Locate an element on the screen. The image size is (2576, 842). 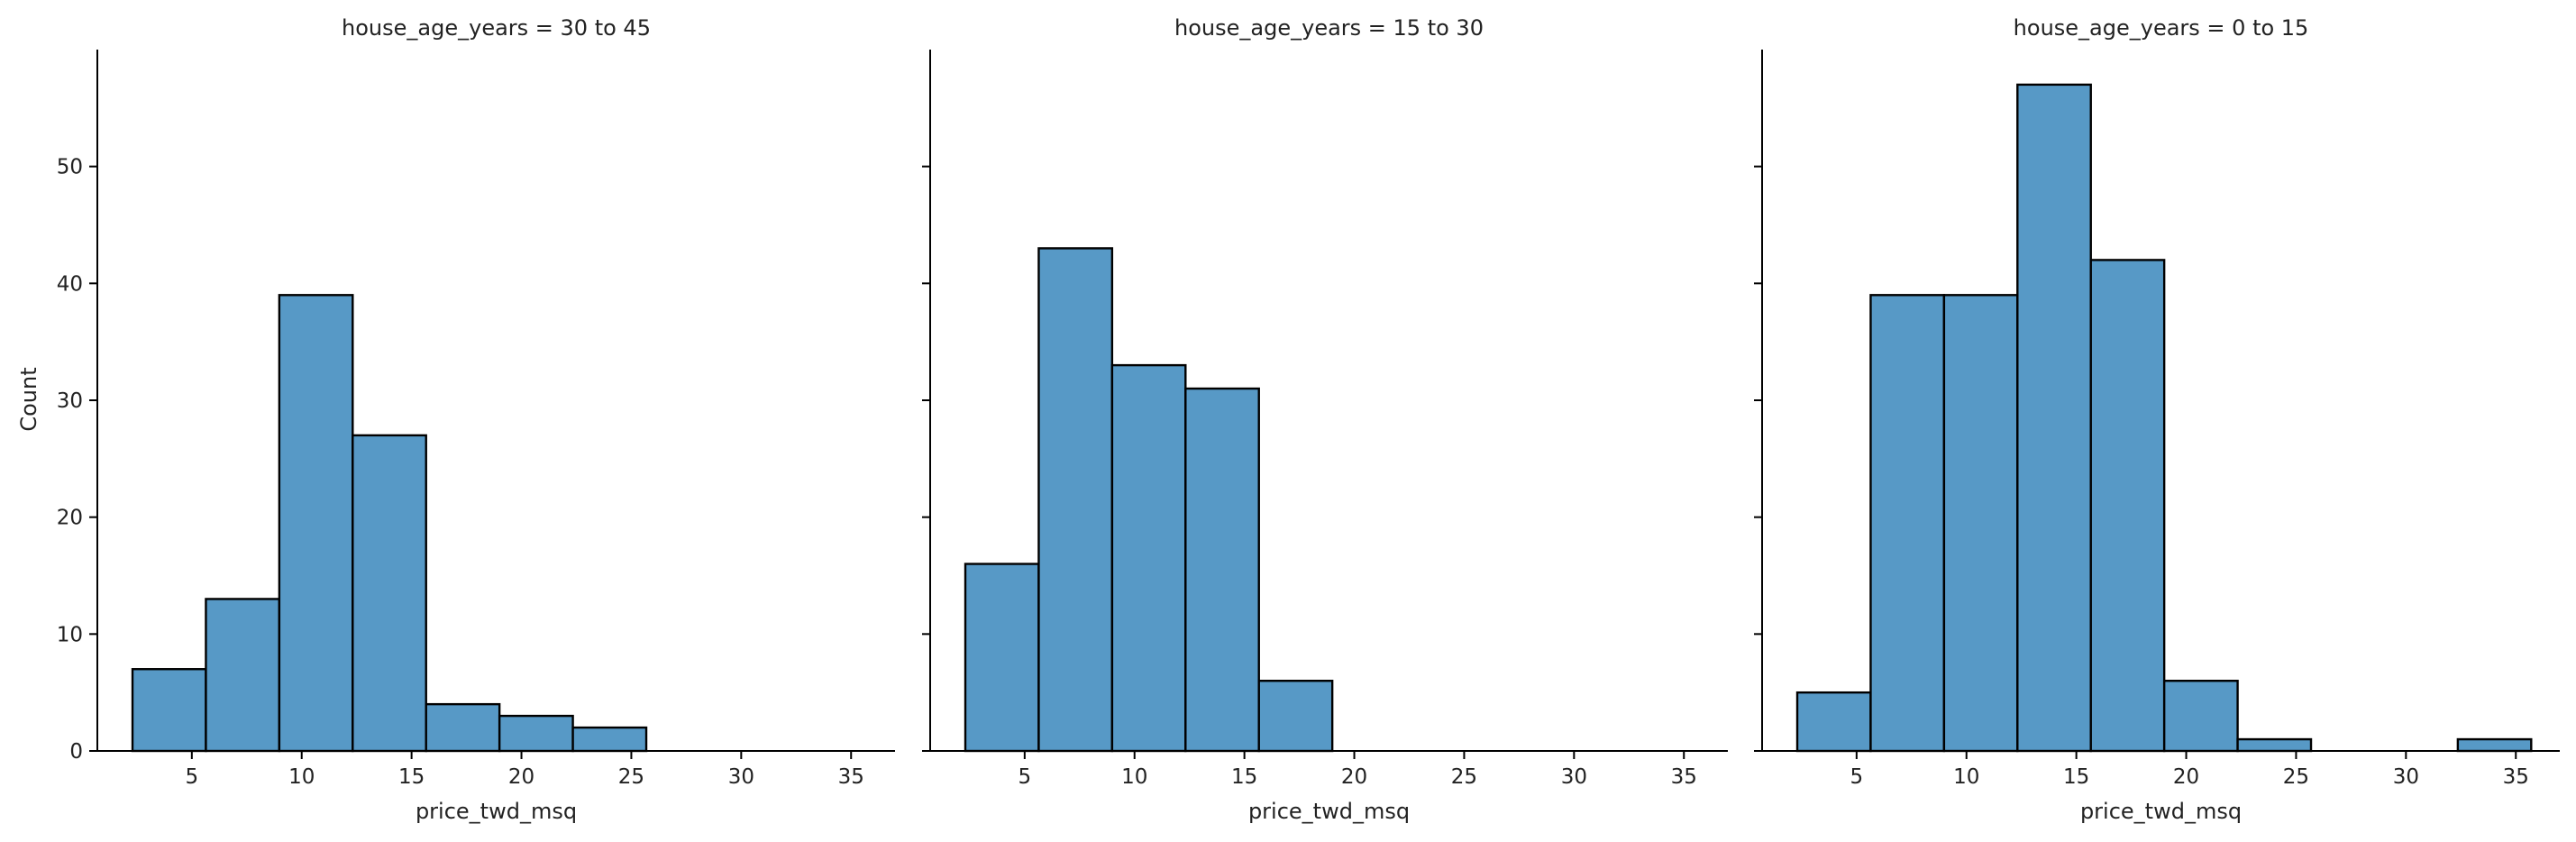
y-axis-title: Count is located at coordinates (28, 399).